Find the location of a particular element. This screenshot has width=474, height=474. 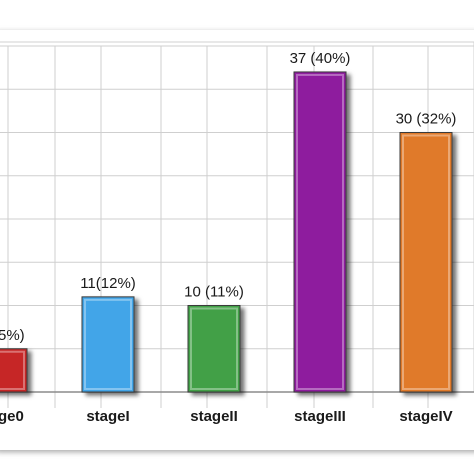

bar-stageIII is located at coordinates (320, 232).